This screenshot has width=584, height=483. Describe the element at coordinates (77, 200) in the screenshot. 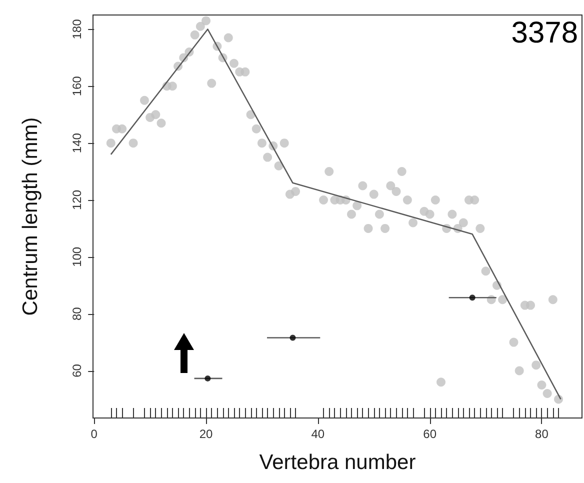

I see `y-tick-label: 120` at that location.